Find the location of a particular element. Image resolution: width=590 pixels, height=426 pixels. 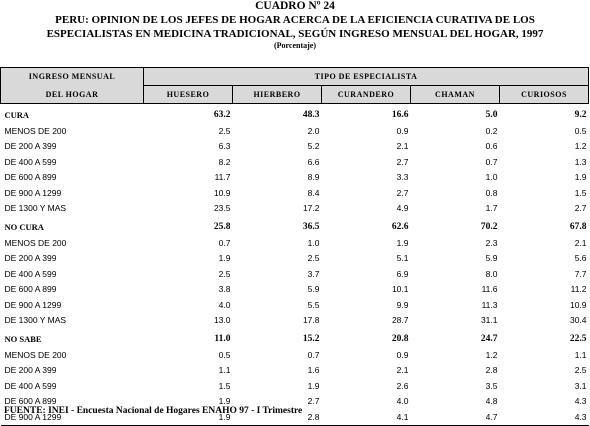

table-cell: 3.7 is located at coordinates (313, 273).